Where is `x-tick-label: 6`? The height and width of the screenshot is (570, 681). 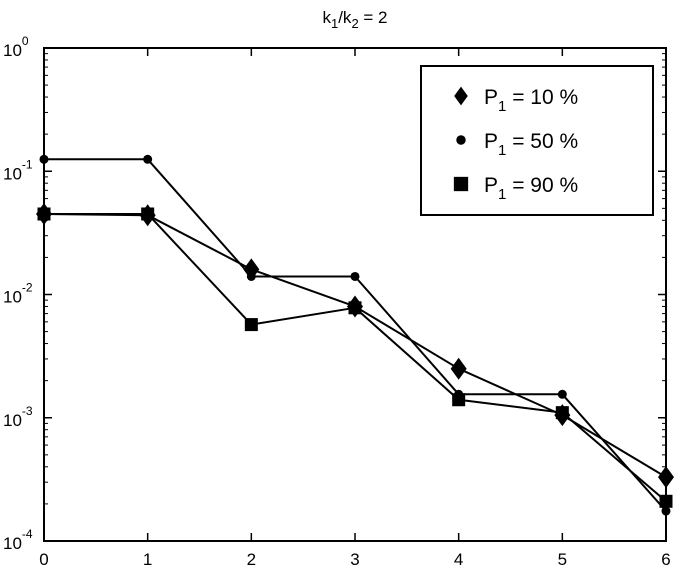
x-tick-label: 6 is located at coordinates (665, 559).